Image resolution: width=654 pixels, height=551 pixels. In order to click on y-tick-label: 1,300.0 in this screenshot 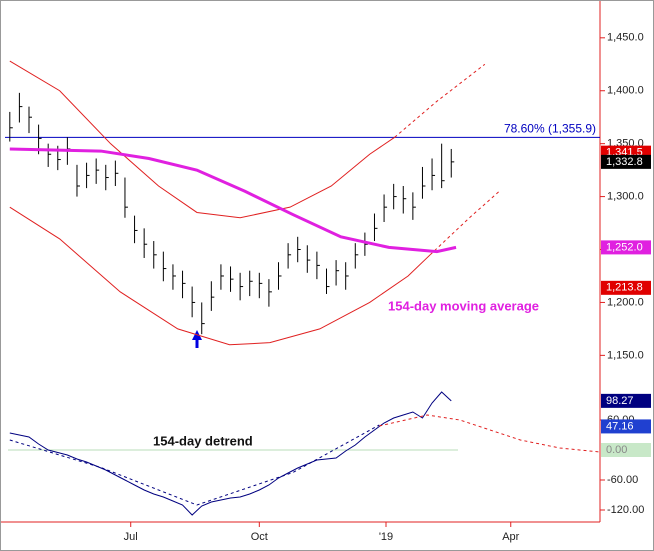, I will do `click(625, 196)`.